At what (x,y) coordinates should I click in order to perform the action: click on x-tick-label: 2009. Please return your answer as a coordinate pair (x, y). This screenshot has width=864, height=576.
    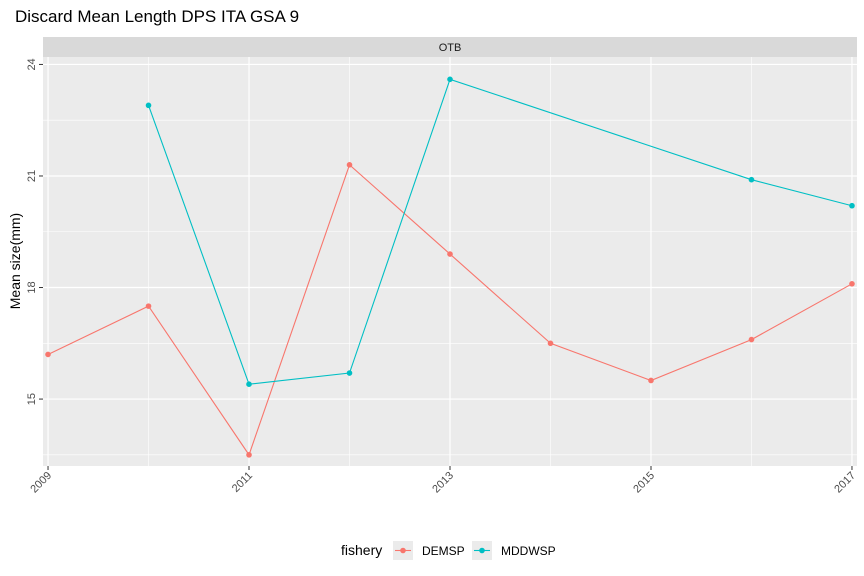
    Looking at the image, I should click on (41, 483).